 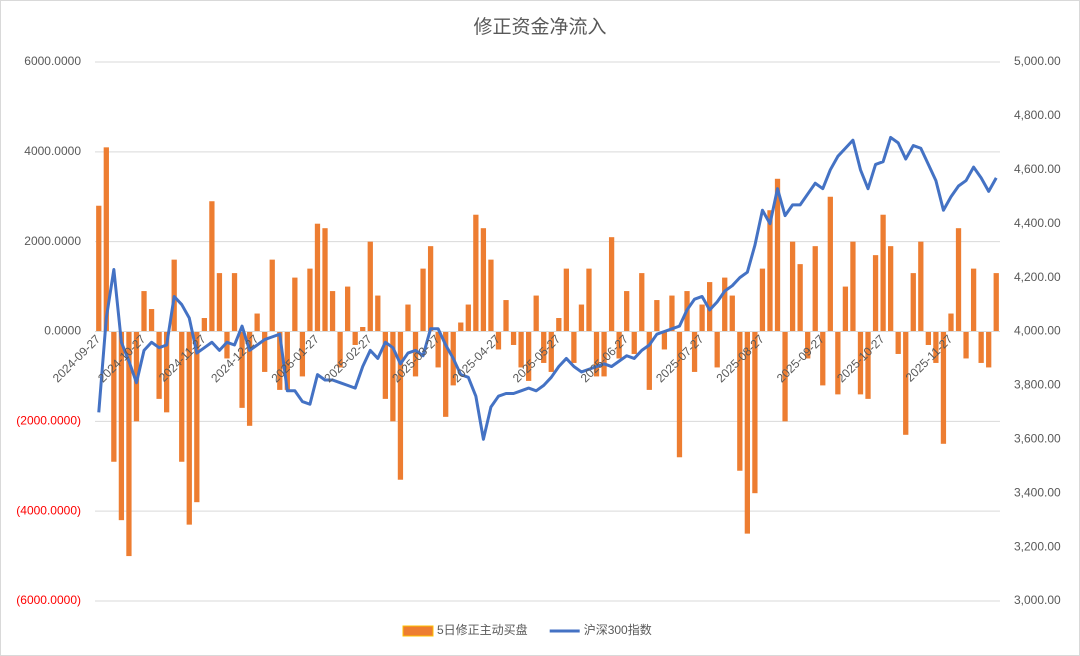 What do you see at coordinates (1037, 546) in the screenshot?
I see `y2-tick-label: 3,200.00` at bounding box center [1037, 546].